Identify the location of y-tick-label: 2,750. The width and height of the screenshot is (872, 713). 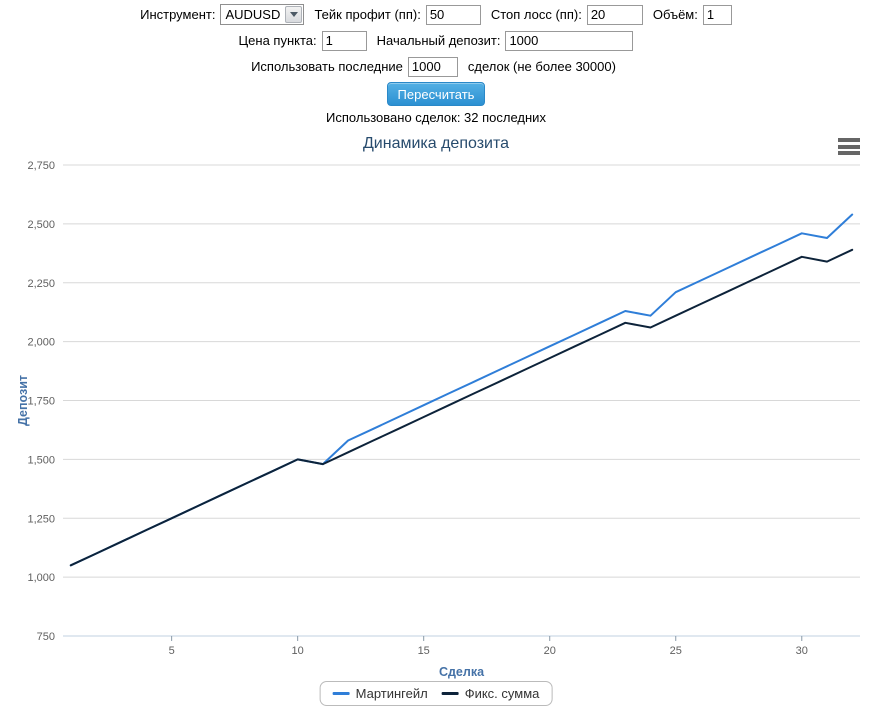
(41, 166).